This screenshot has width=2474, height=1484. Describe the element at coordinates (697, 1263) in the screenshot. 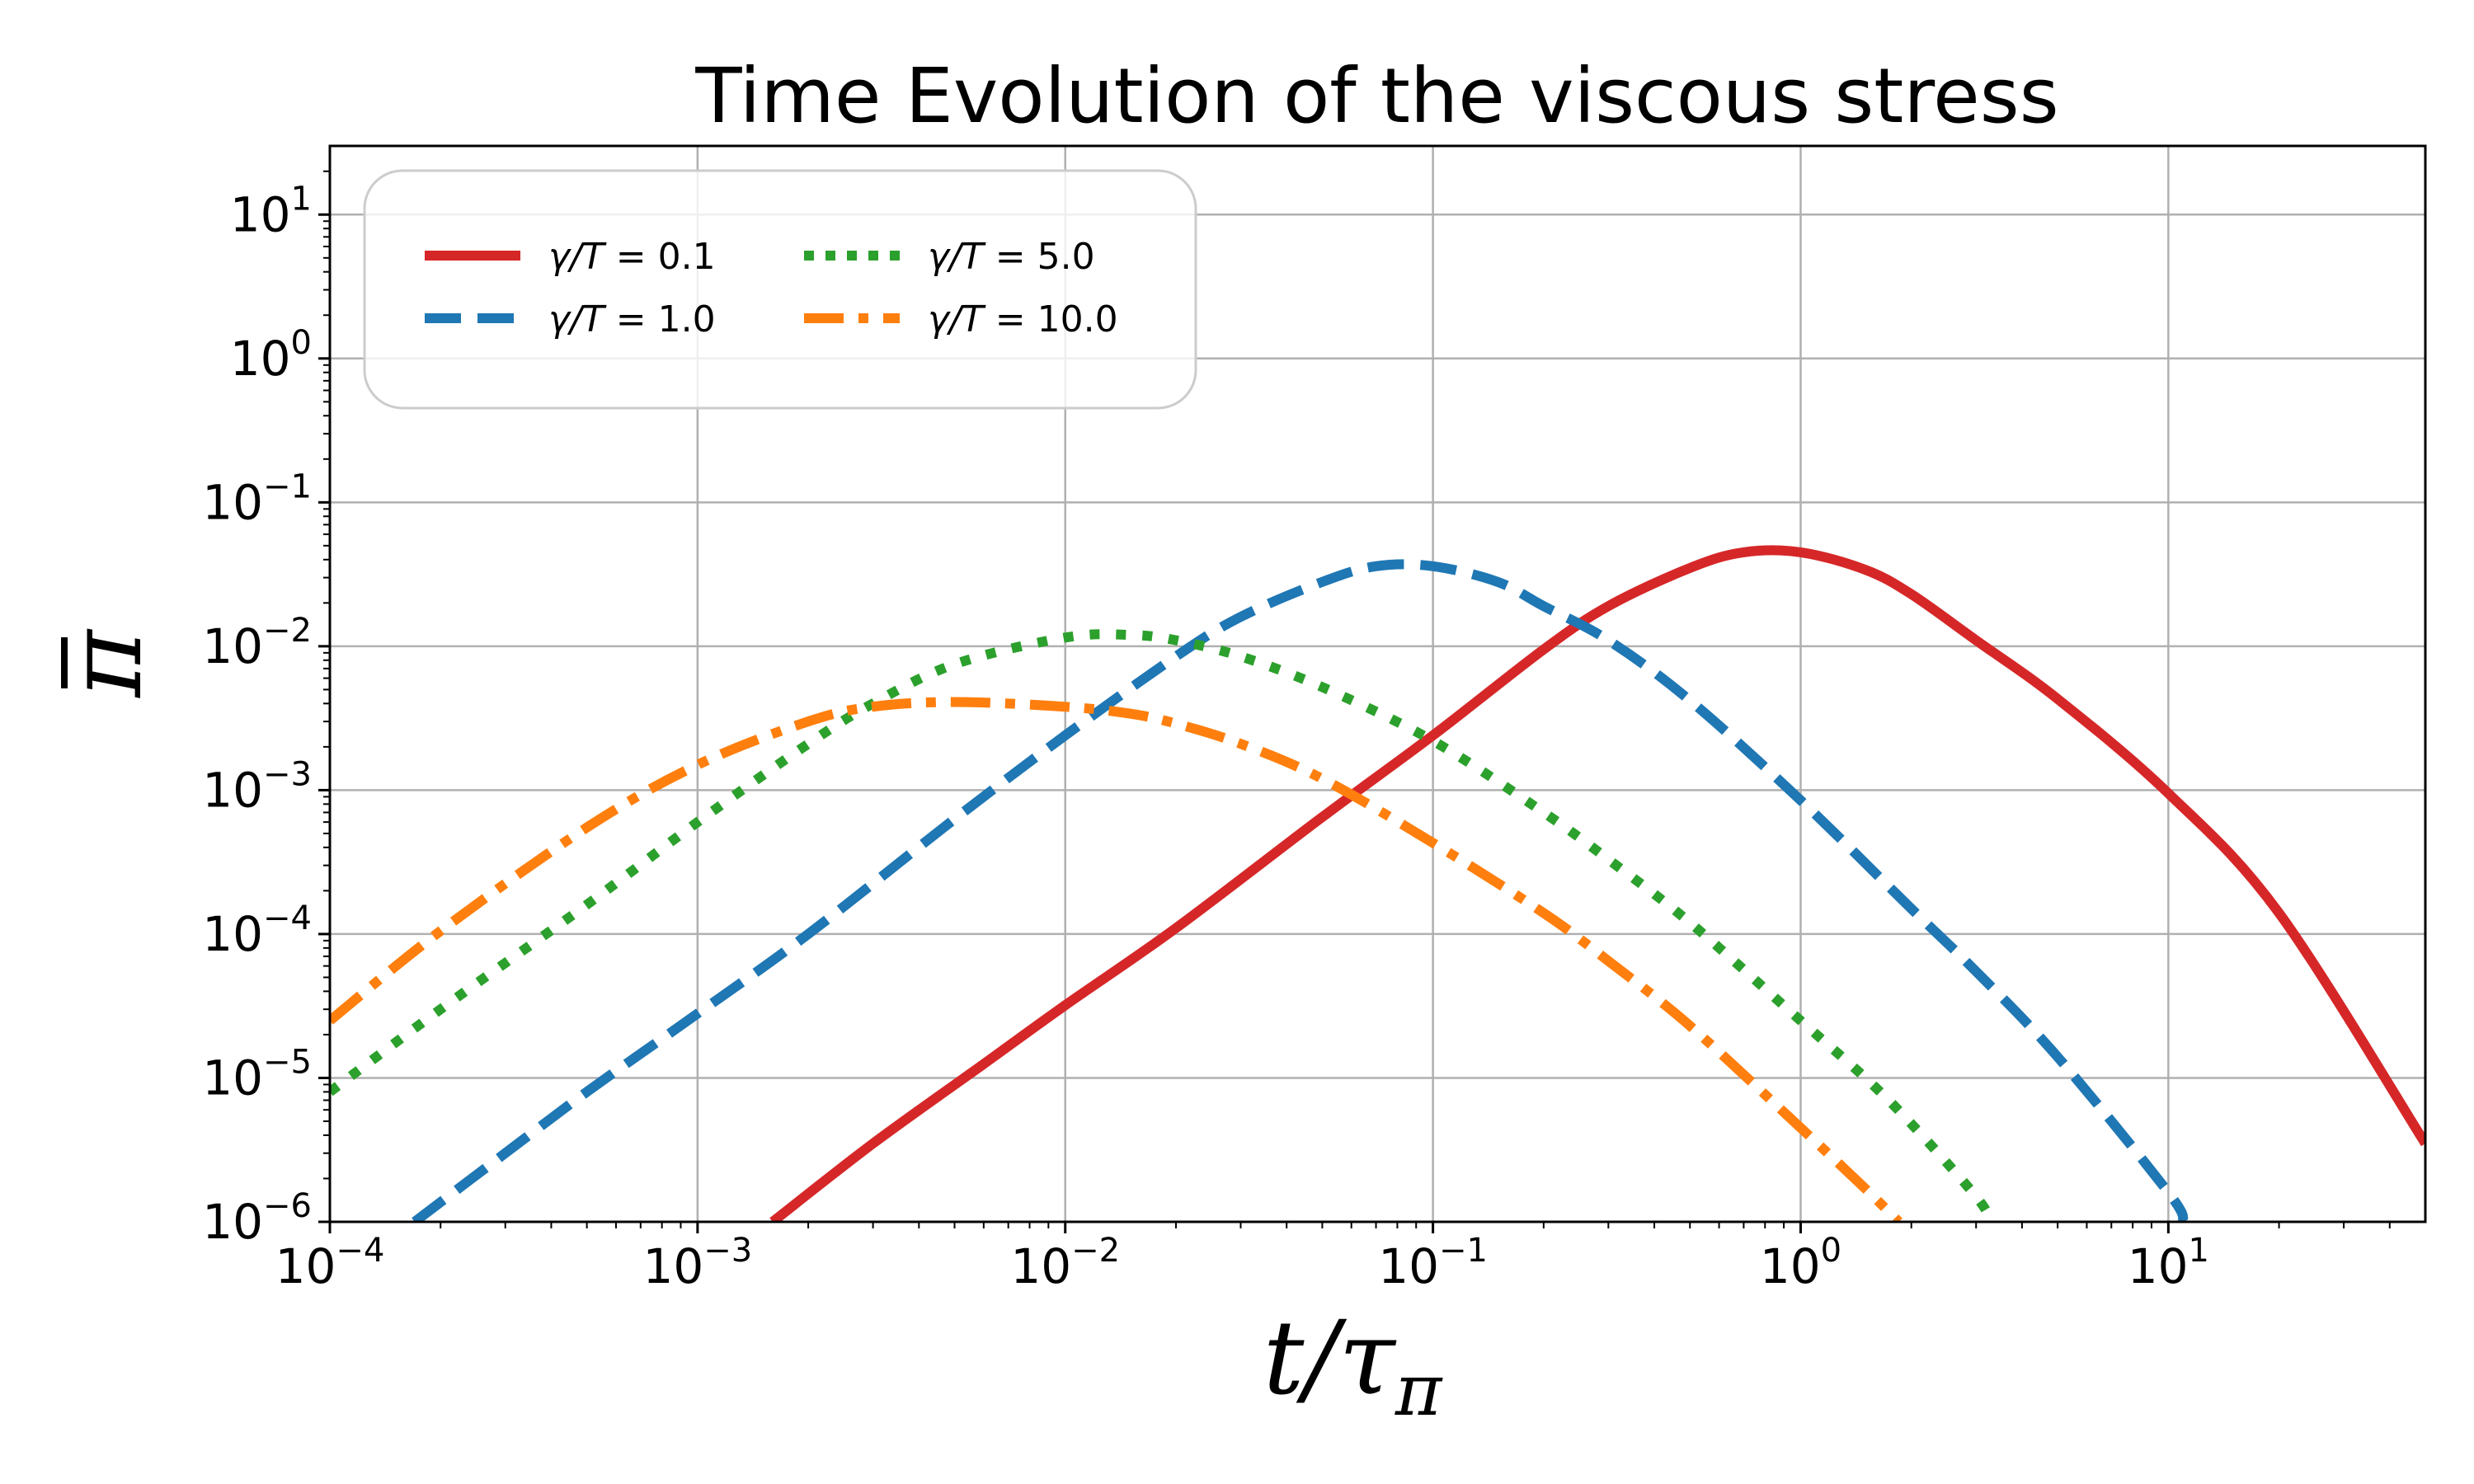

I see `x-tick-label: 10⁻³` at that location.